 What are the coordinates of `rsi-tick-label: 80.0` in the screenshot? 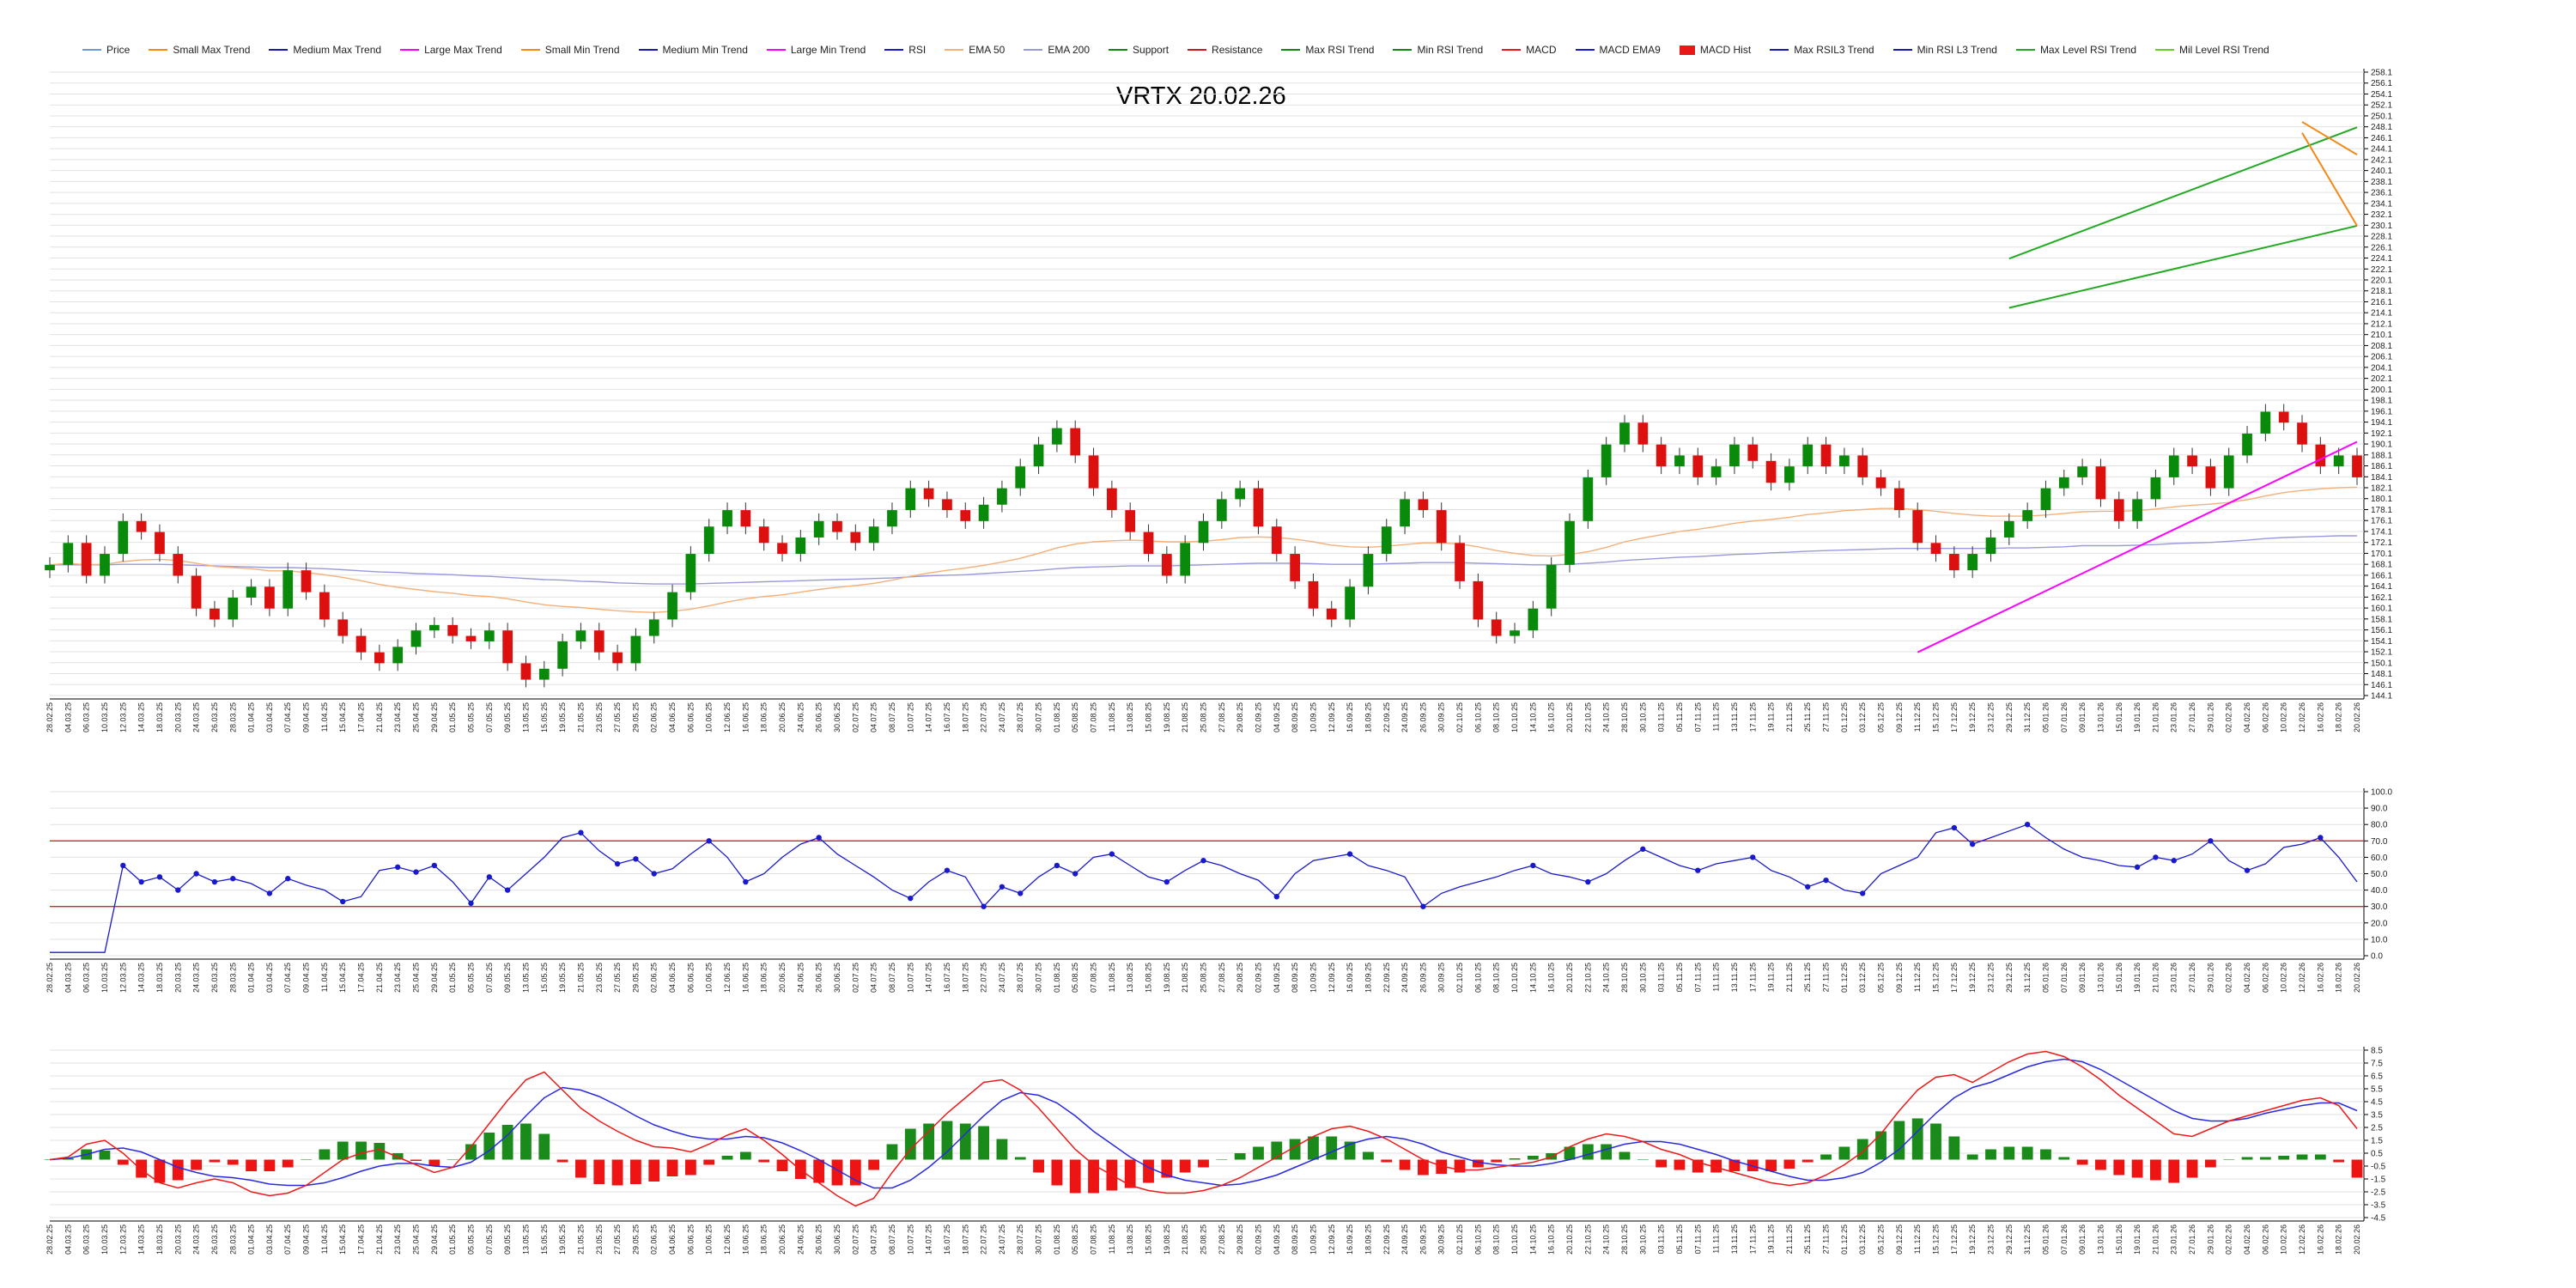 It's located at (2379, 825).